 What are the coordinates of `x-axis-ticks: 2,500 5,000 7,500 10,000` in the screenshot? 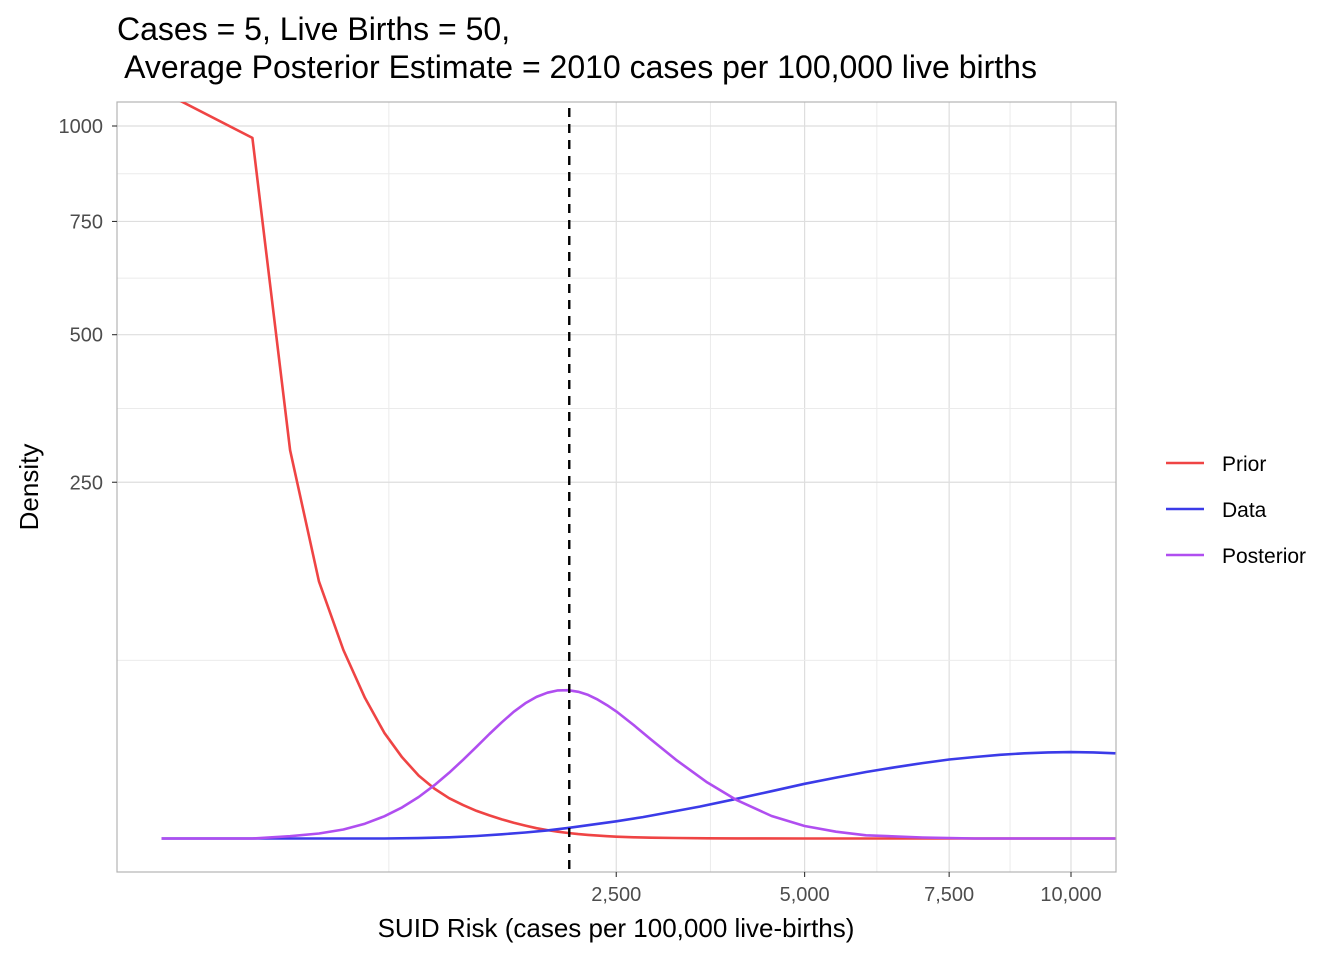 It's located at (846, 889).